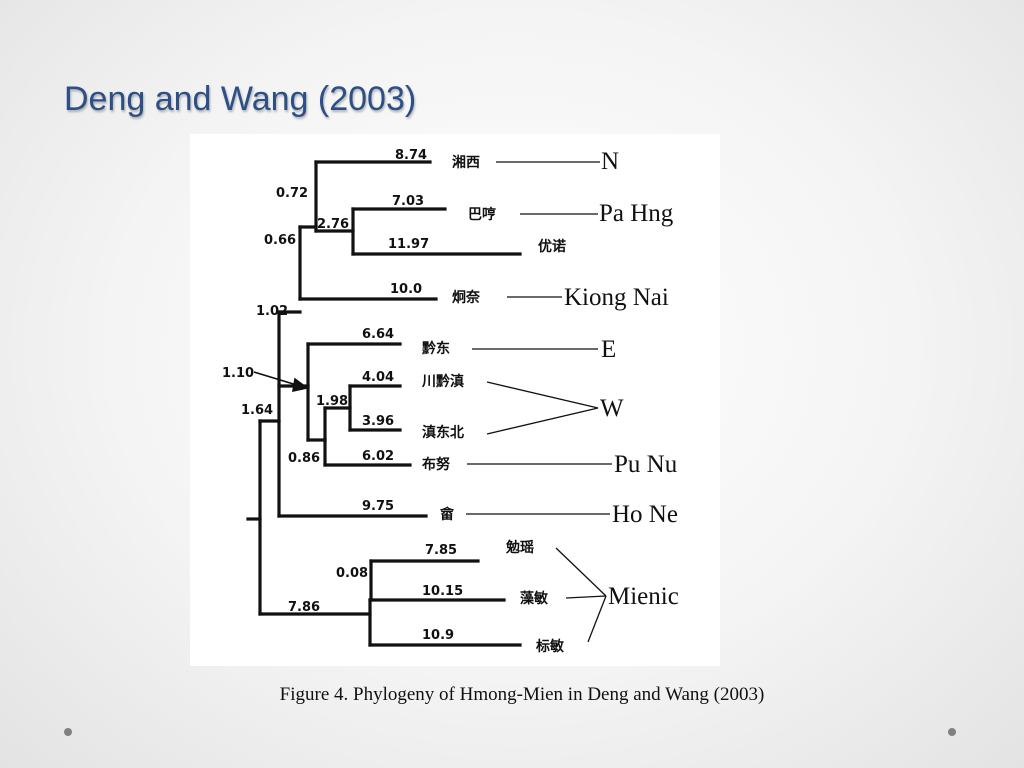 Image resolution: width=1024 pixels, height=768 pixels. Describe the element at coordinates (952, 732) in the screenshot. I see `decorative-dot-right` at that location.